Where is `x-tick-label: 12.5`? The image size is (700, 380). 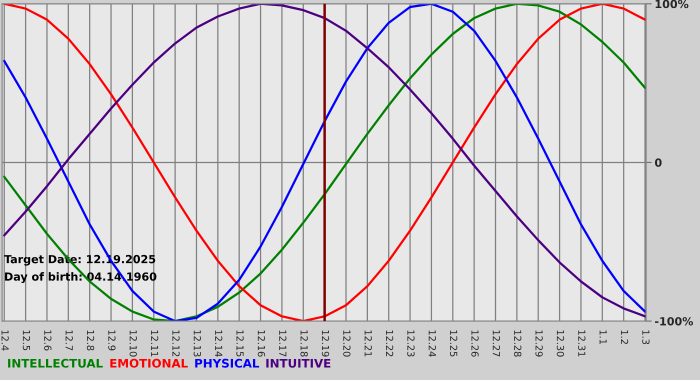
x-tick-label: 12.5 is located at coordinates (26, 340).